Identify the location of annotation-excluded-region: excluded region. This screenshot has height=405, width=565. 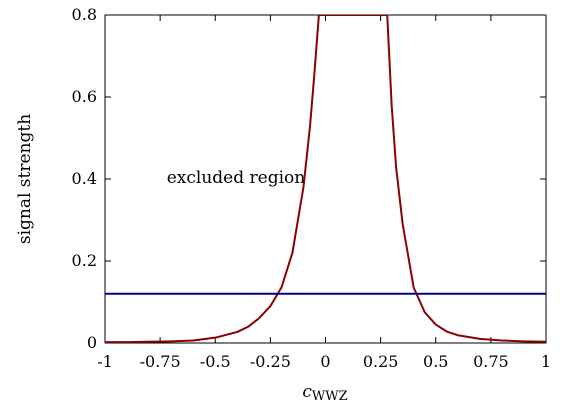
(236, 178).